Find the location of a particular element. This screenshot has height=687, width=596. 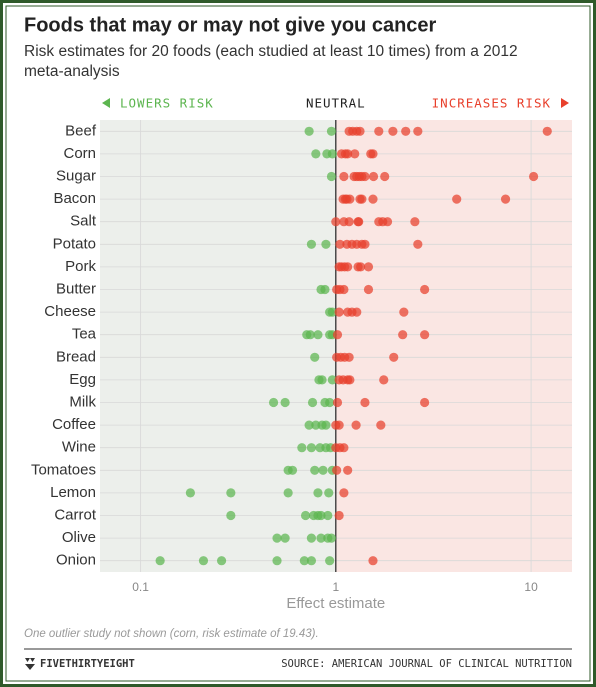

legend-neutral: NEUTRAL is located at coordinates (336, 103).